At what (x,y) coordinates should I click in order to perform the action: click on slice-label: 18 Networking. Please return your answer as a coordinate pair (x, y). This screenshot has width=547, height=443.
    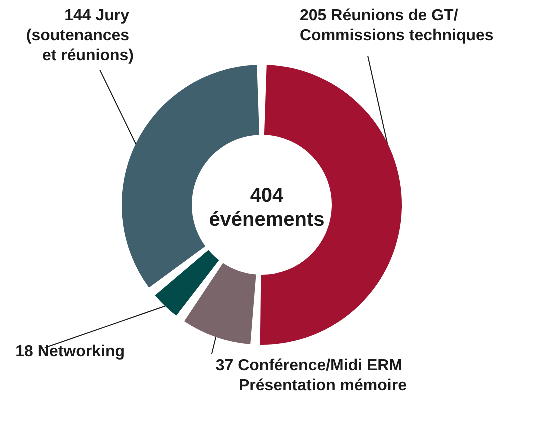
    Looking at the image, I should click on (70, 352).